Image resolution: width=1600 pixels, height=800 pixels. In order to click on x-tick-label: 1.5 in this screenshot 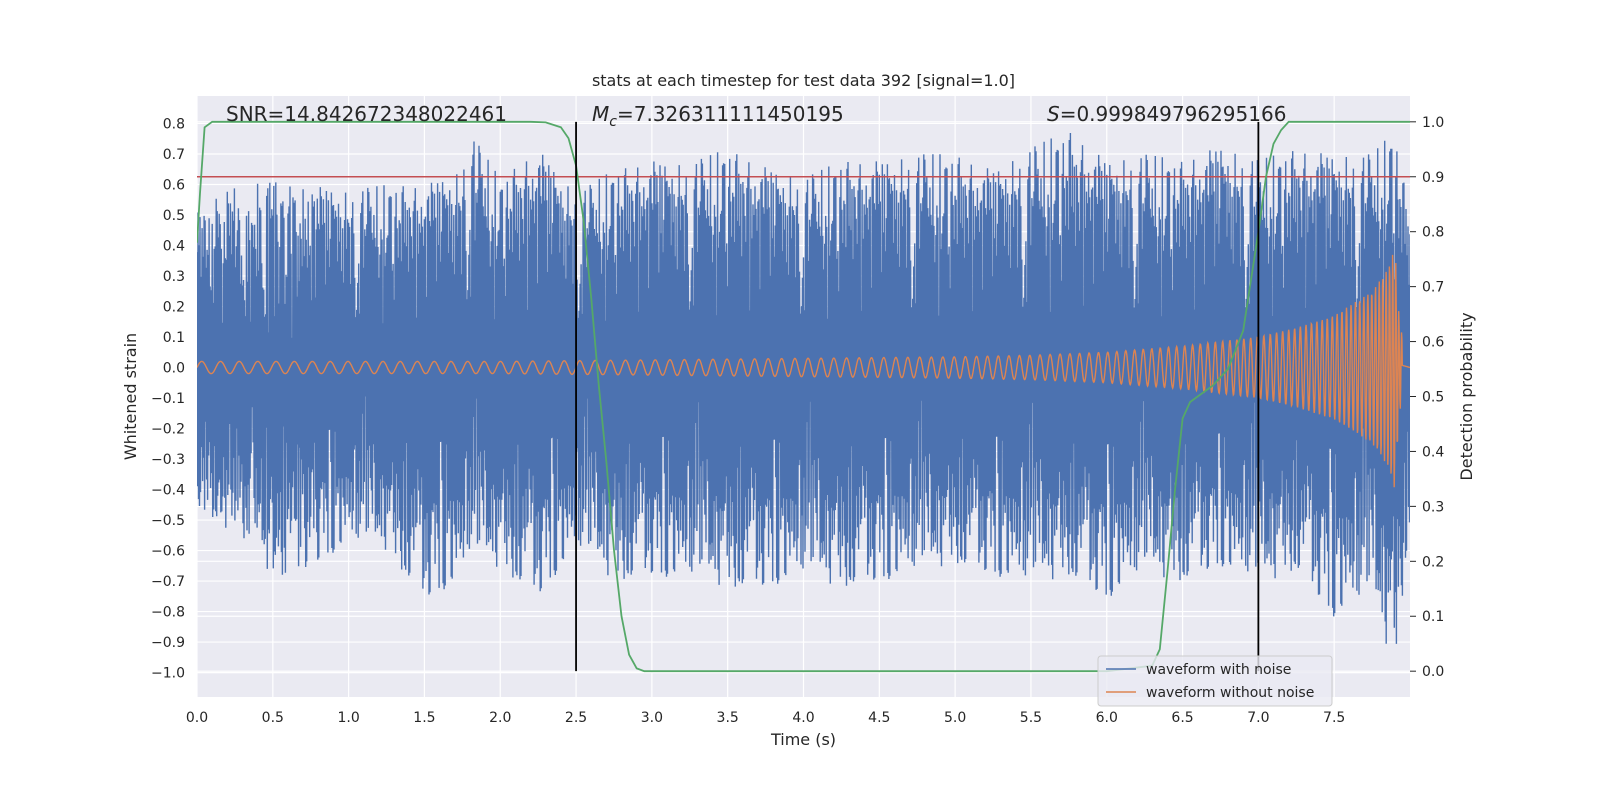, I will do `click(424, 718)`.